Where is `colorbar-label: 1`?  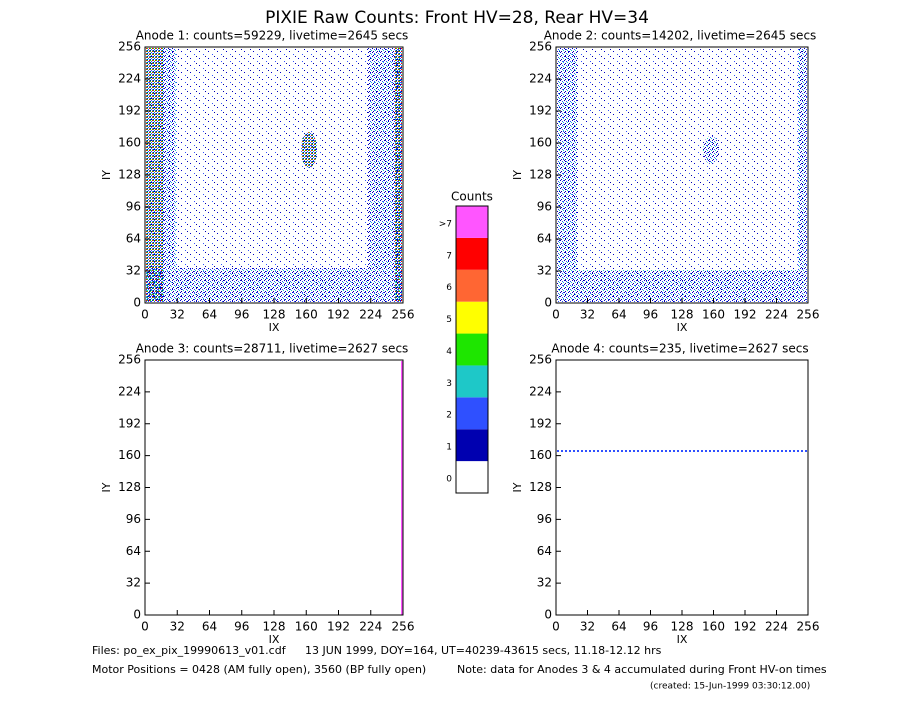
colorbar-label: 1 is located at coordinates (449, 448).